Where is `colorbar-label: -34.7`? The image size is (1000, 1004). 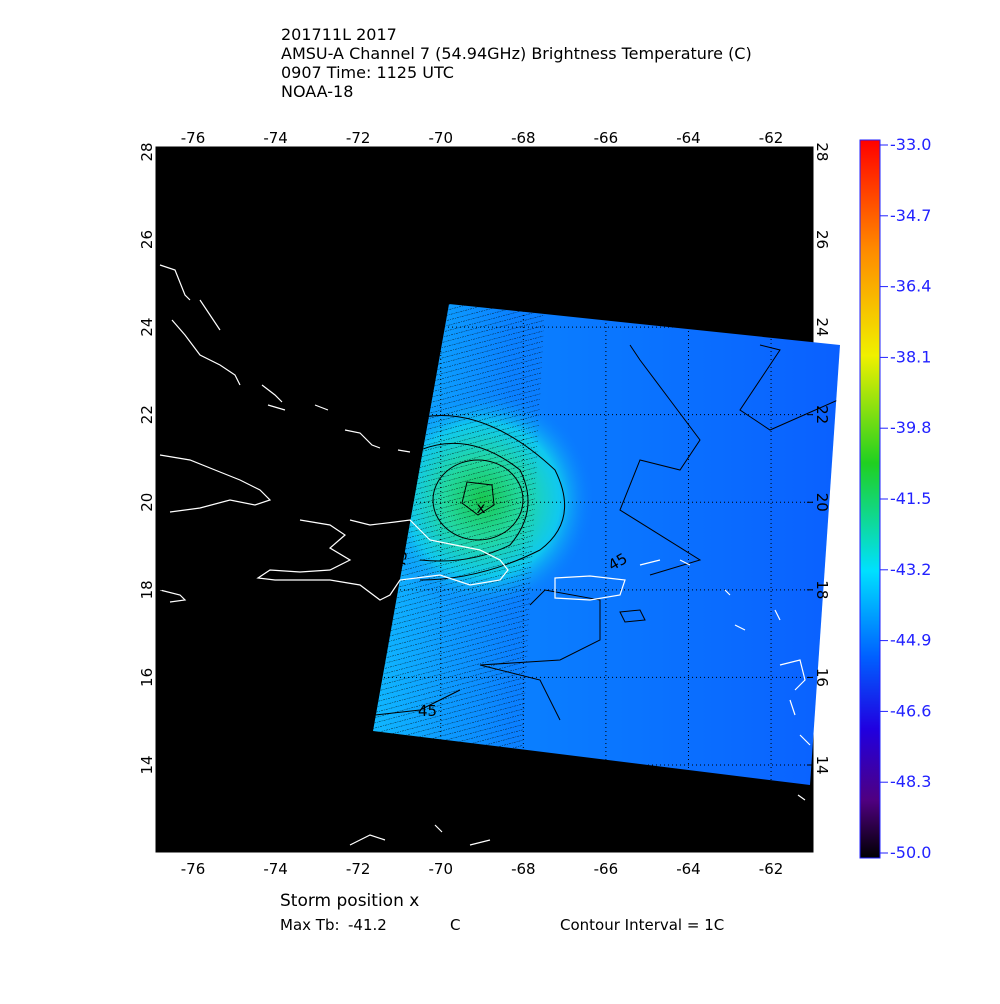 colorbar-label: -34.7 is located at coordinates (910, 215).